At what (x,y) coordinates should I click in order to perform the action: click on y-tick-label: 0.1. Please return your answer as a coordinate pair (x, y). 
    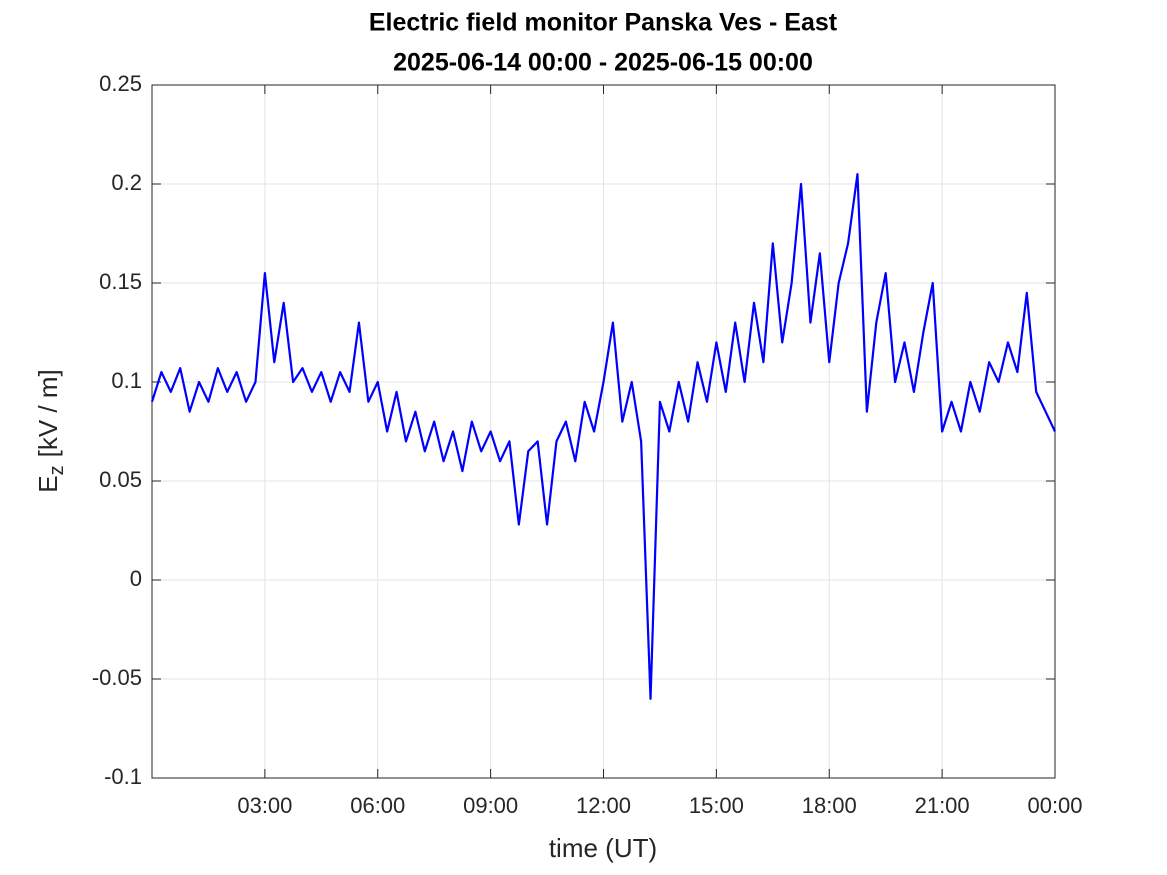
    Looking at the image, I should click on (126, 380).